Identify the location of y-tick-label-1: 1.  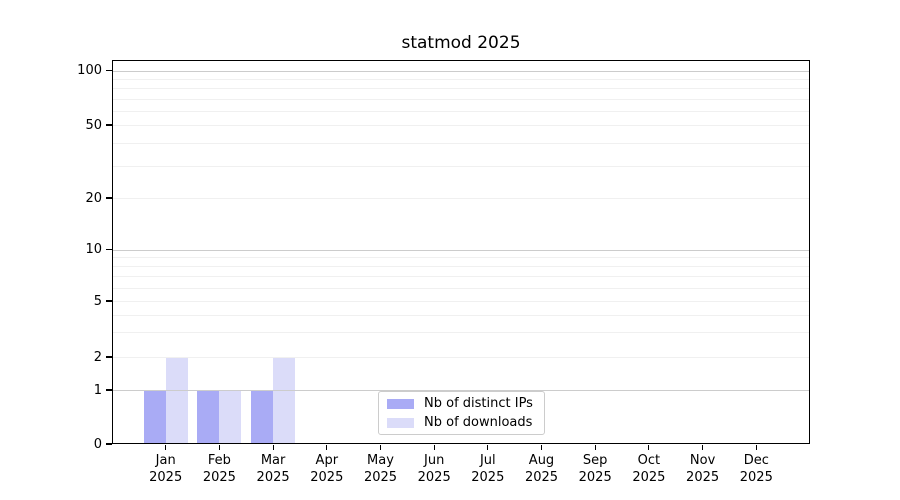
(97, 390).